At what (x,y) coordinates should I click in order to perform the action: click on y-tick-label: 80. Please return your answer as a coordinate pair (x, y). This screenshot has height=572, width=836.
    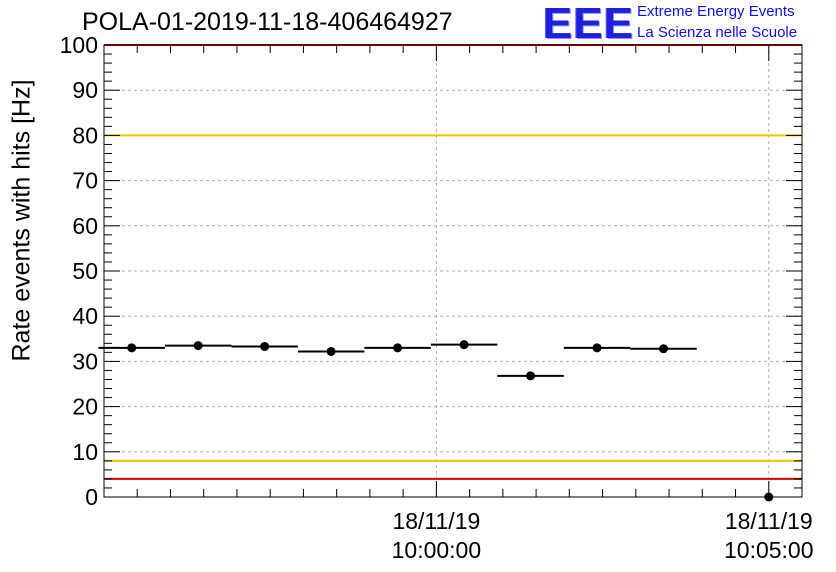
    Looking at the image, I should click on (85, 135).